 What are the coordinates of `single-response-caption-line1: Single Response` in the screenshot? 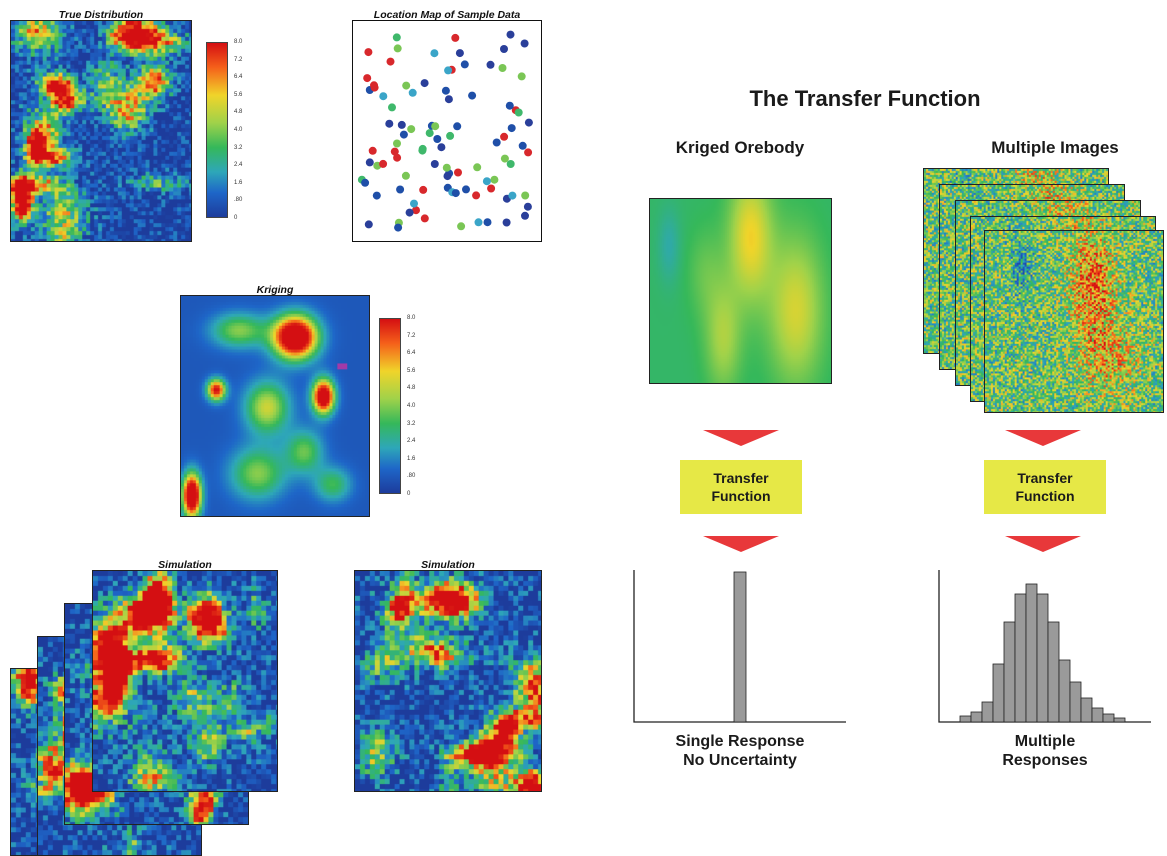 It's located at (740, 741).